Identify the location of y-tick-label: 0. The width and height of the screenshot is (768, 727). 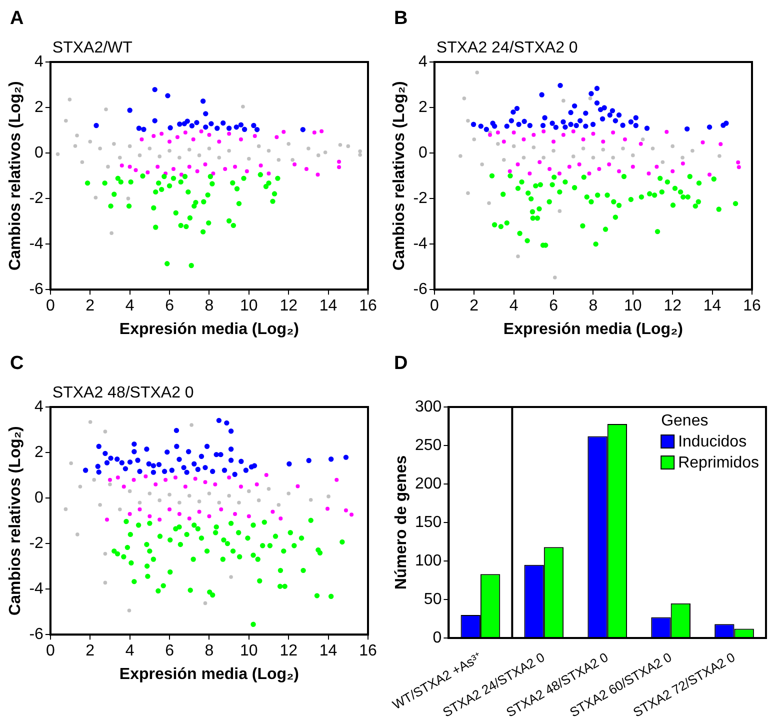
(423, 153).